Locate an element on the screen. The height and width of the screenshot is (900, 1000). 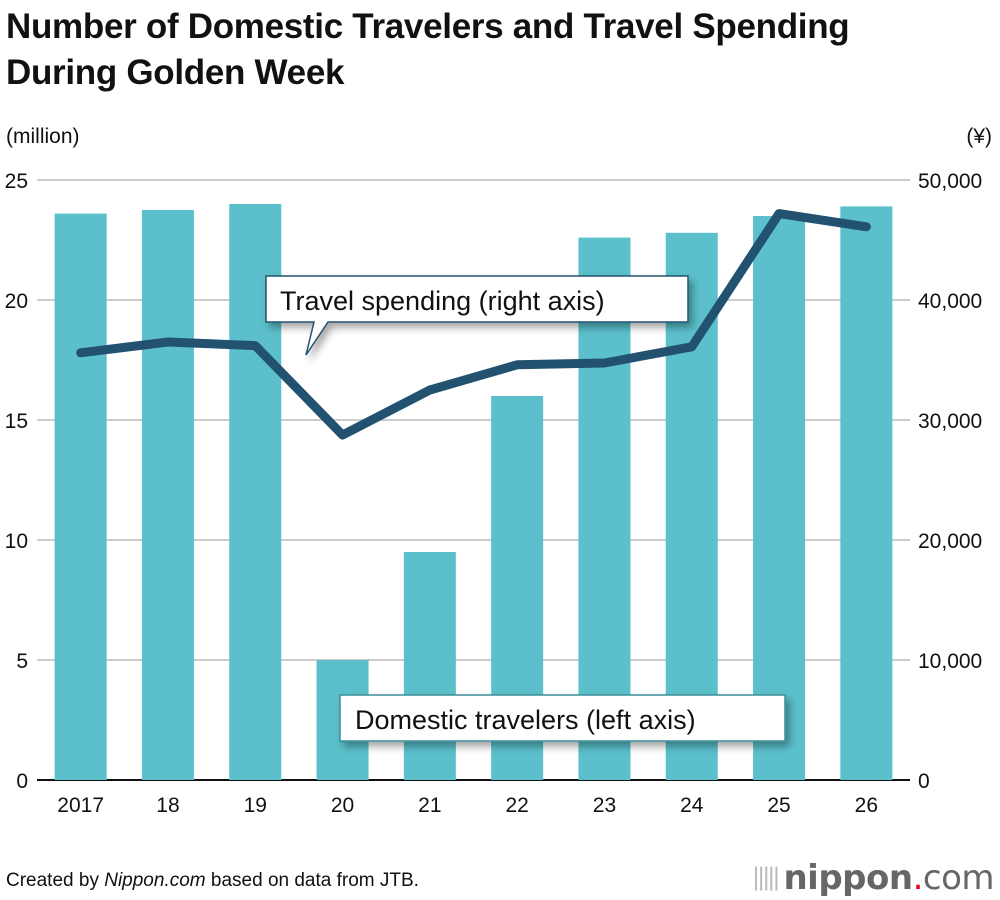
x-tick-label: 22 is located at coordinates (516, 805).